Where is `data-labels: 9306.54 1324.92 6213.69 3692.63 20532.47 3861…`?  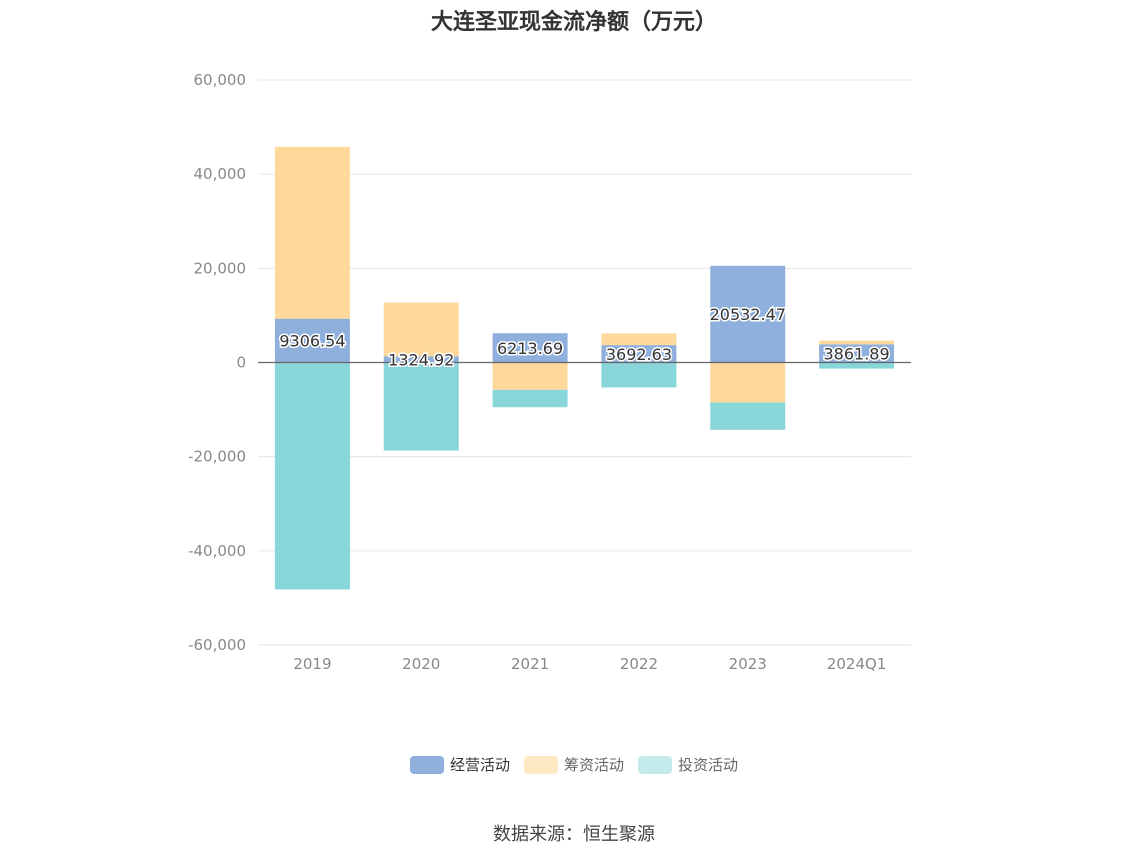
data-labels: 9306.54 1324.92 6213.69 3692.63 20532.47 3861… is located at coordinates (584, 337).